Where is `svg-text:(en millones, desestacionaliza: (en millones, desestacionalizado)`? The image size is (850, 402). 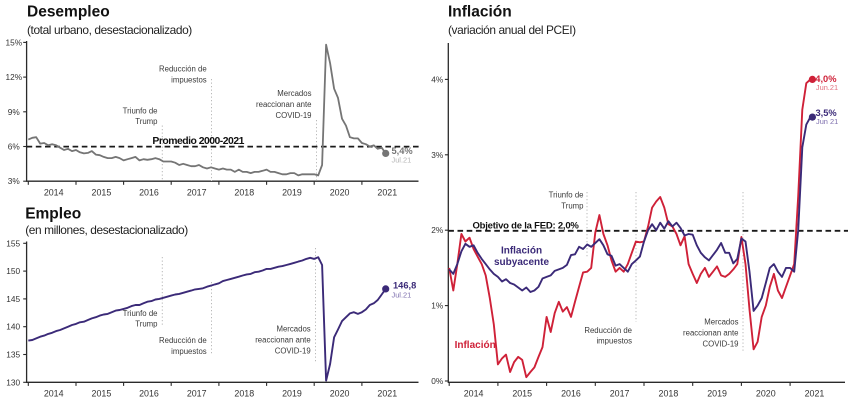 svg-text:(en millones, desestacionaliza: (en millones, desestacionalizado) is located at coordinates (106, 230).